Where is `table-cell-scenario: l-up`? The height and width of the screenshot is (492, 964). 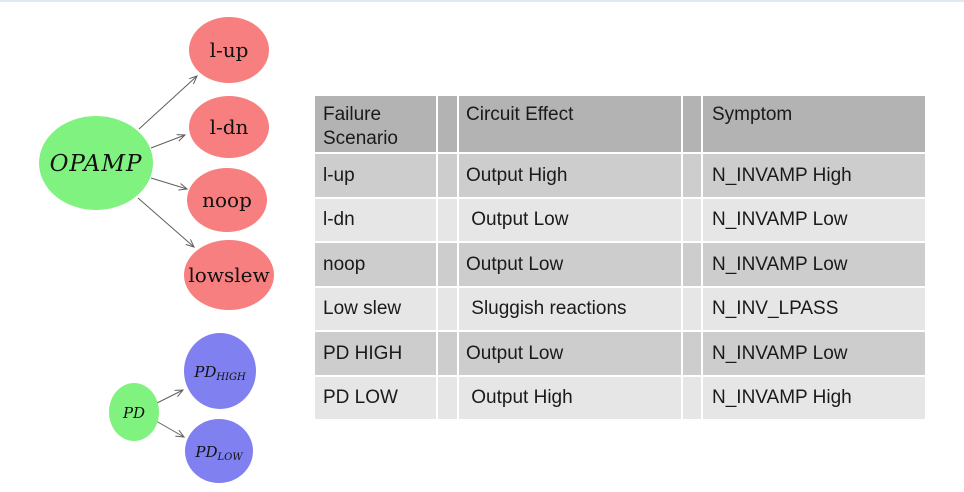 table-cell-scenario: l-up is located at coordinates (375, 175).